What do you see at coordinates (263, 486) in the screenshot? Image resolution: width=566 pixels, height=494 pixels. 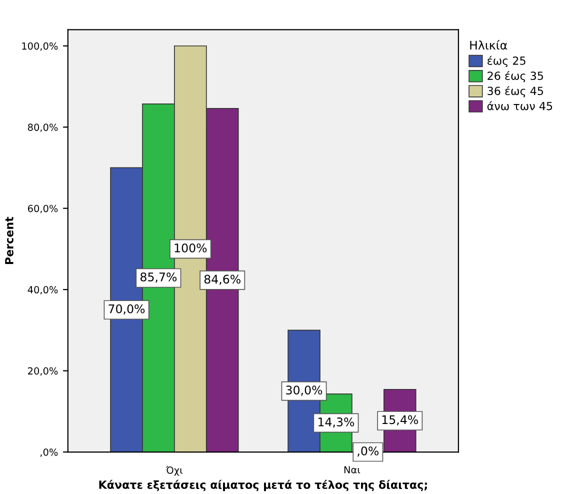 I see `x-axis-title: Κάνατε εξετάσεις αίματος μετά το τέλος της δίαιτας;` at bounding box center [263, 486].